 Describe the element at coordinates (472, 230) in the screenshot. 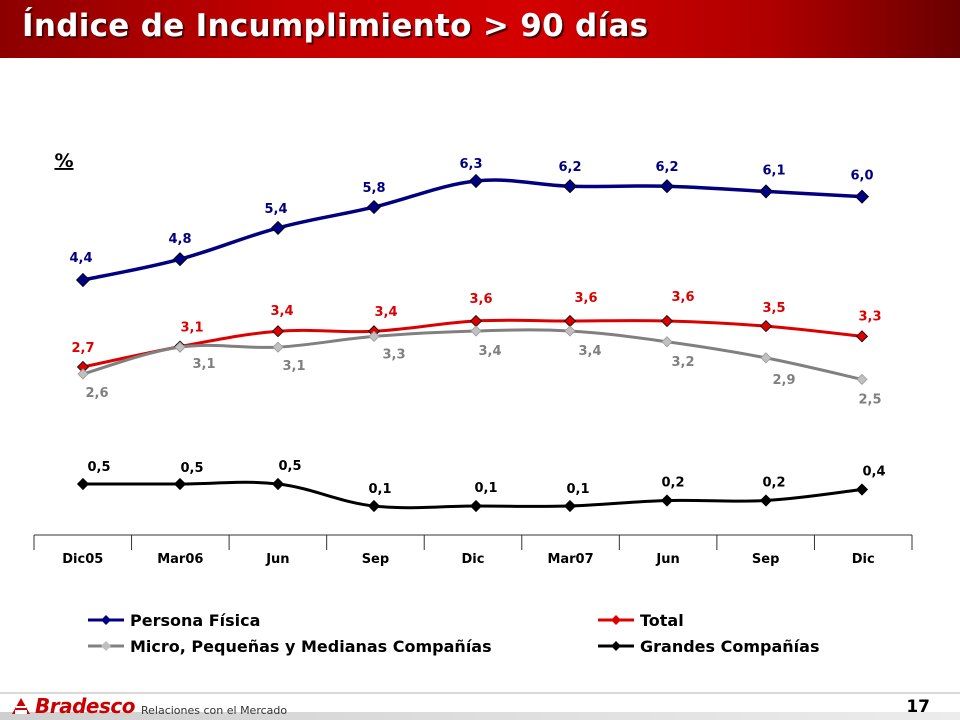

I see `series-line-persona-fisica` at that location.